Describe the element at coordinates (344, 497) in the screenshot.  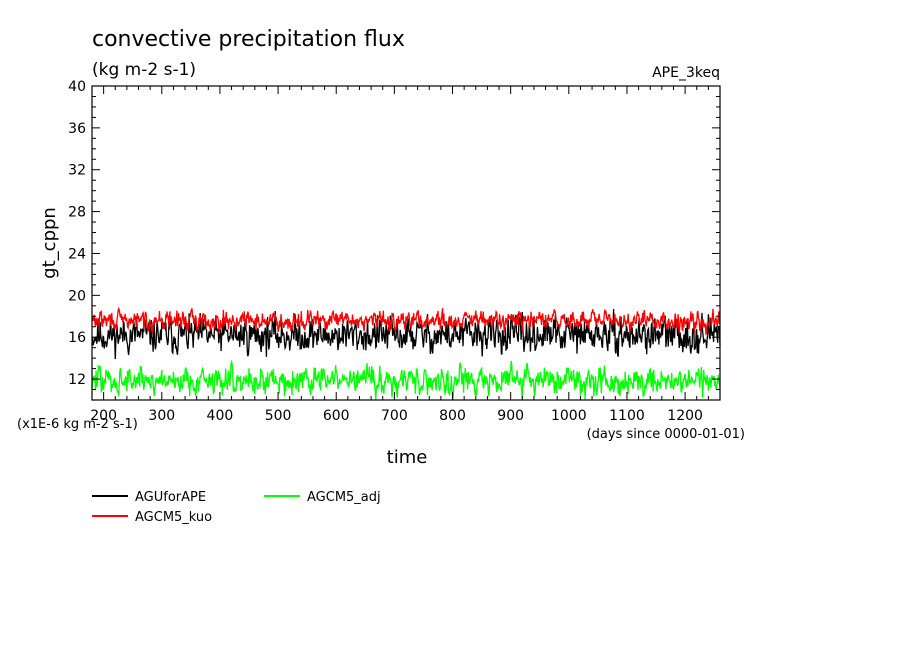
I see `legend-label-agcm5-adj: AGCM5_adj` at that location.